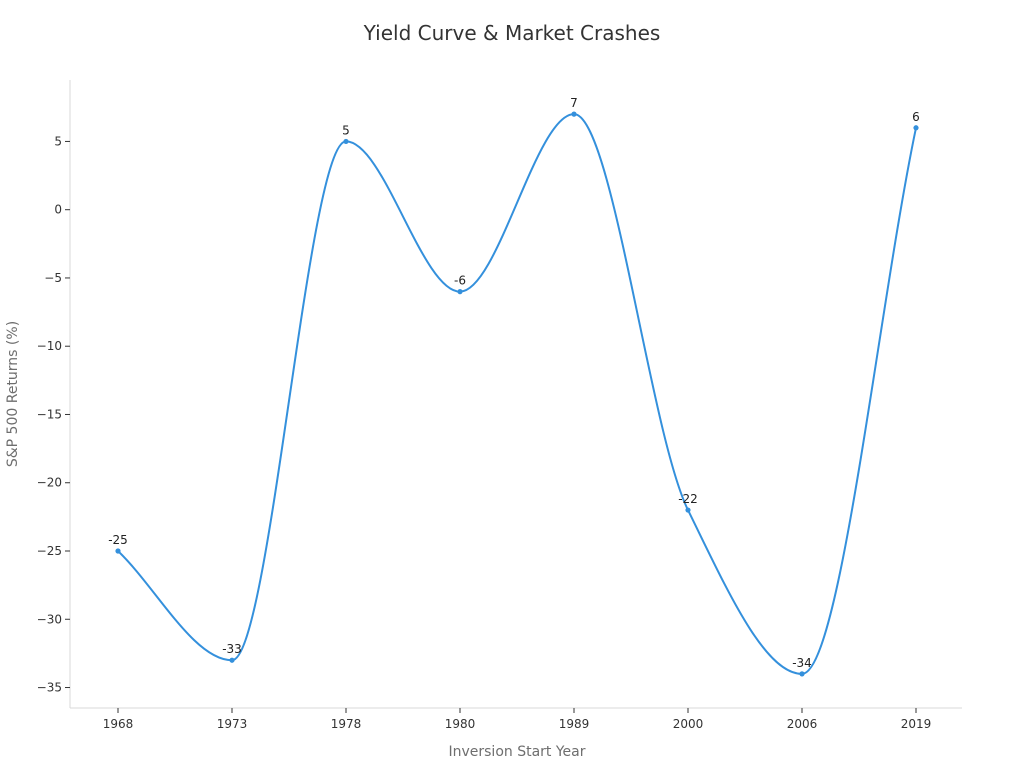  I want to click on y-tick-label: 0, so click(58, 210).